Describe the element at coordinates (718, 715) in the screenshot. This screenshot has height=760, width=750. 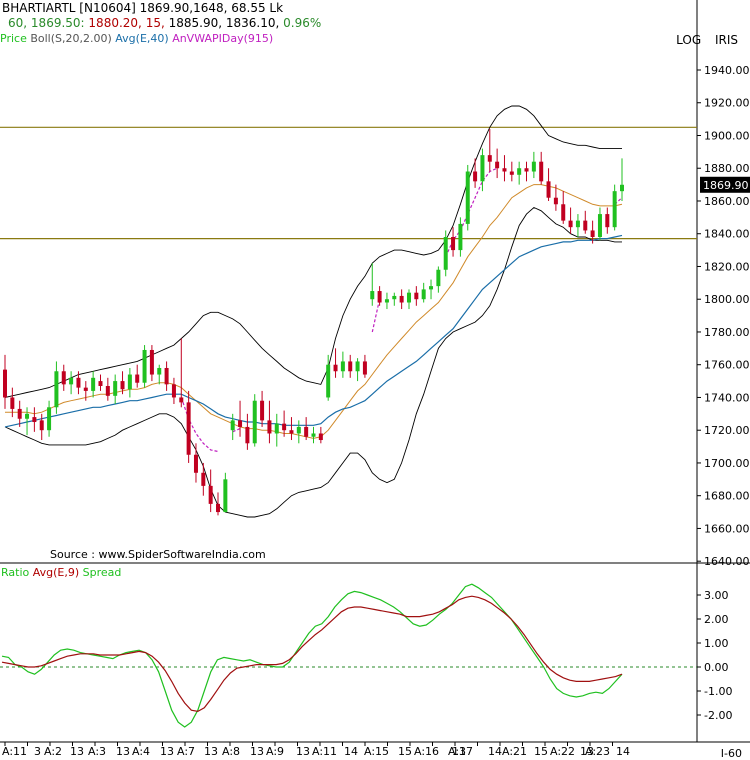
I see `osc-tick-label: -2.00` at that location.